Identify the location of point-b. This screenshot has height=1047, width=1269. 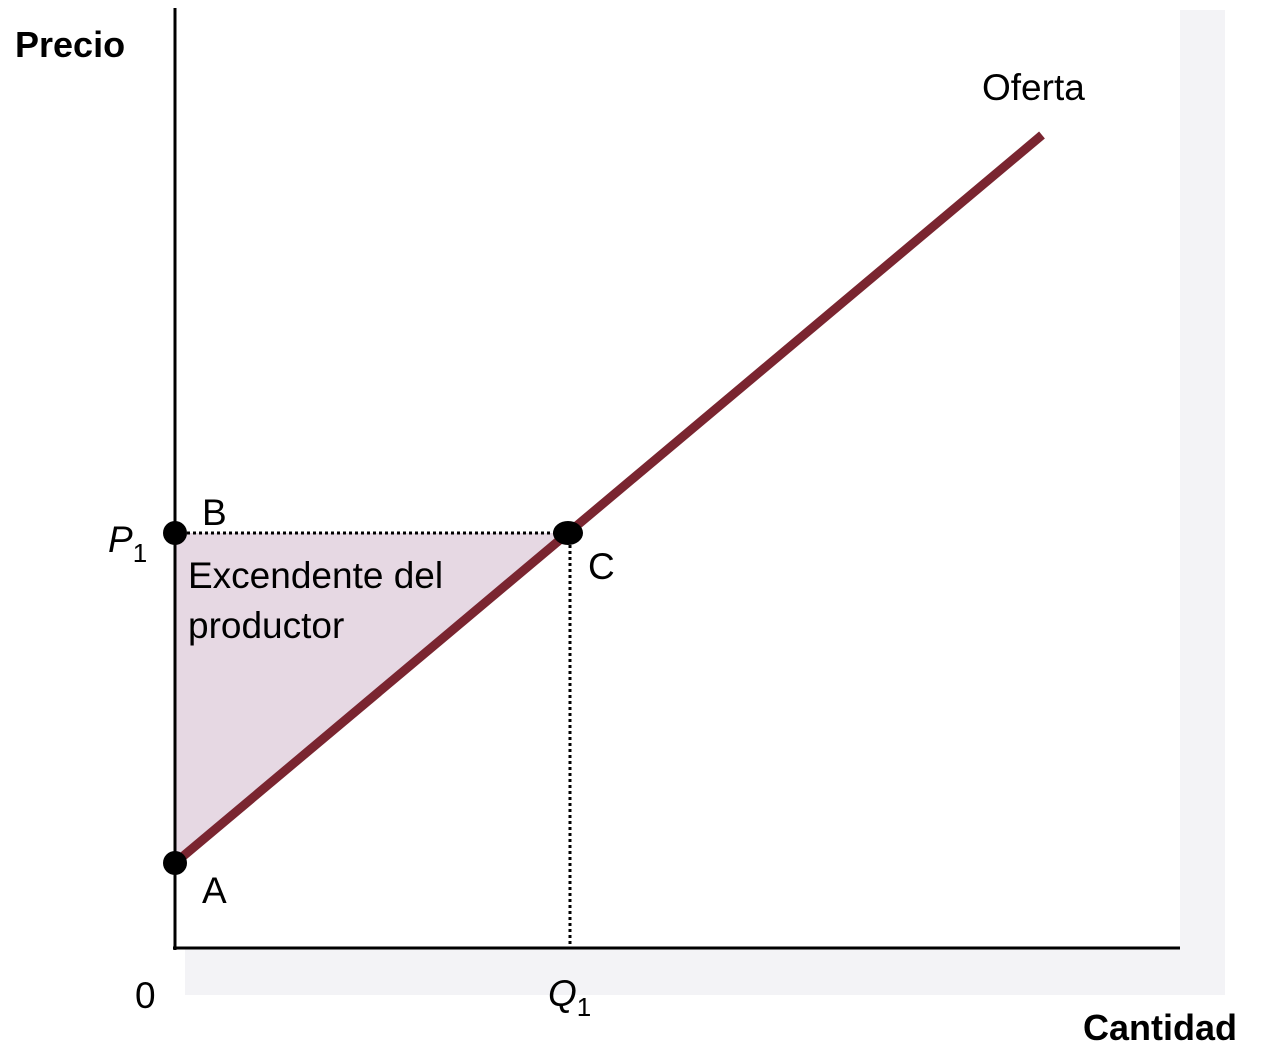
(175, 533).